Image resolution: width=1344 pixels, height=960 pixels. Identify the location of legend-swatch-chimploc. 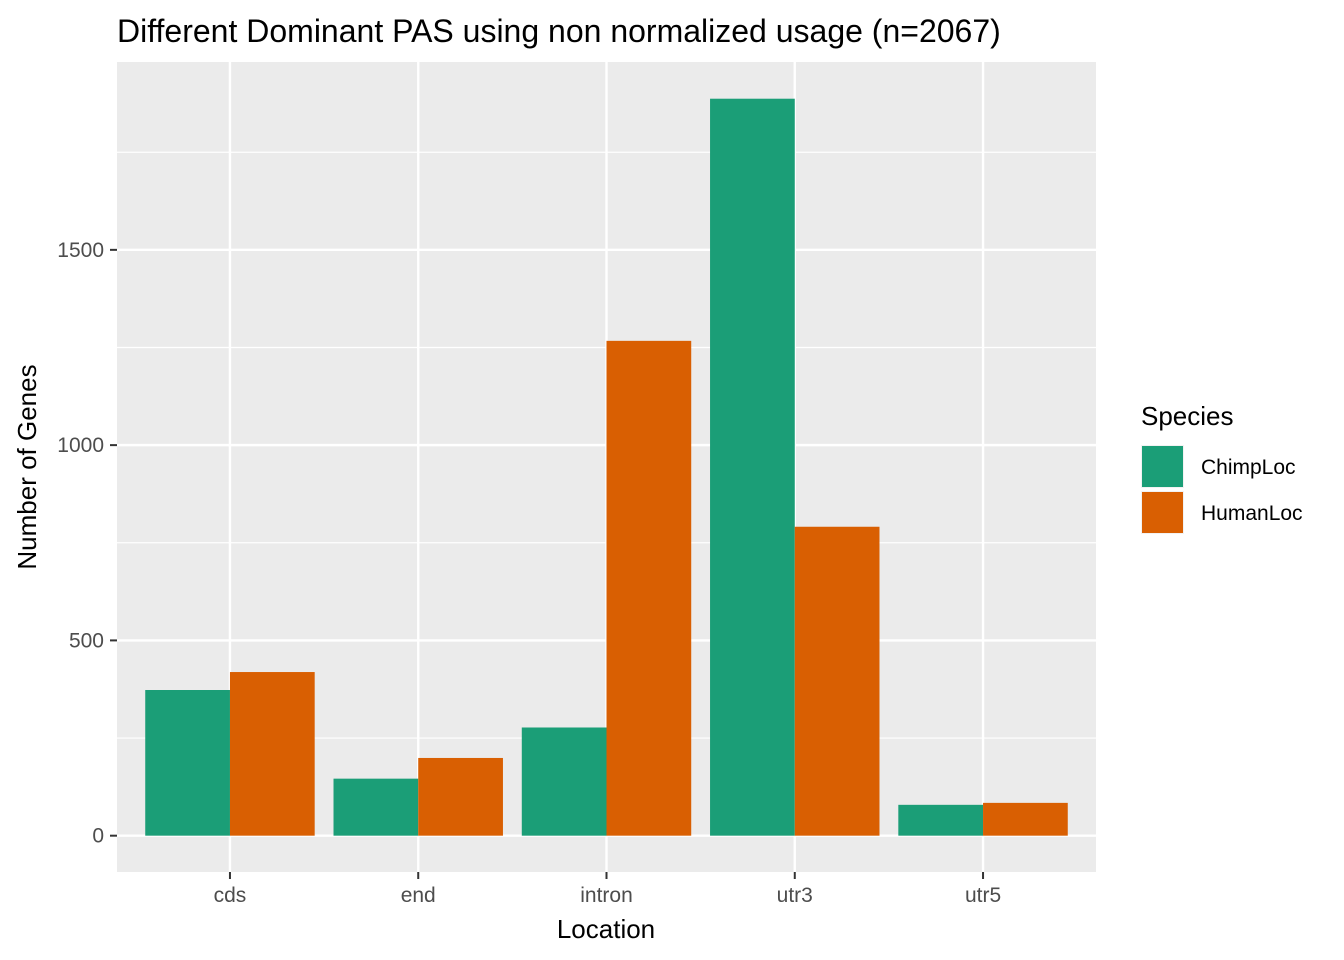
(1162, 466).